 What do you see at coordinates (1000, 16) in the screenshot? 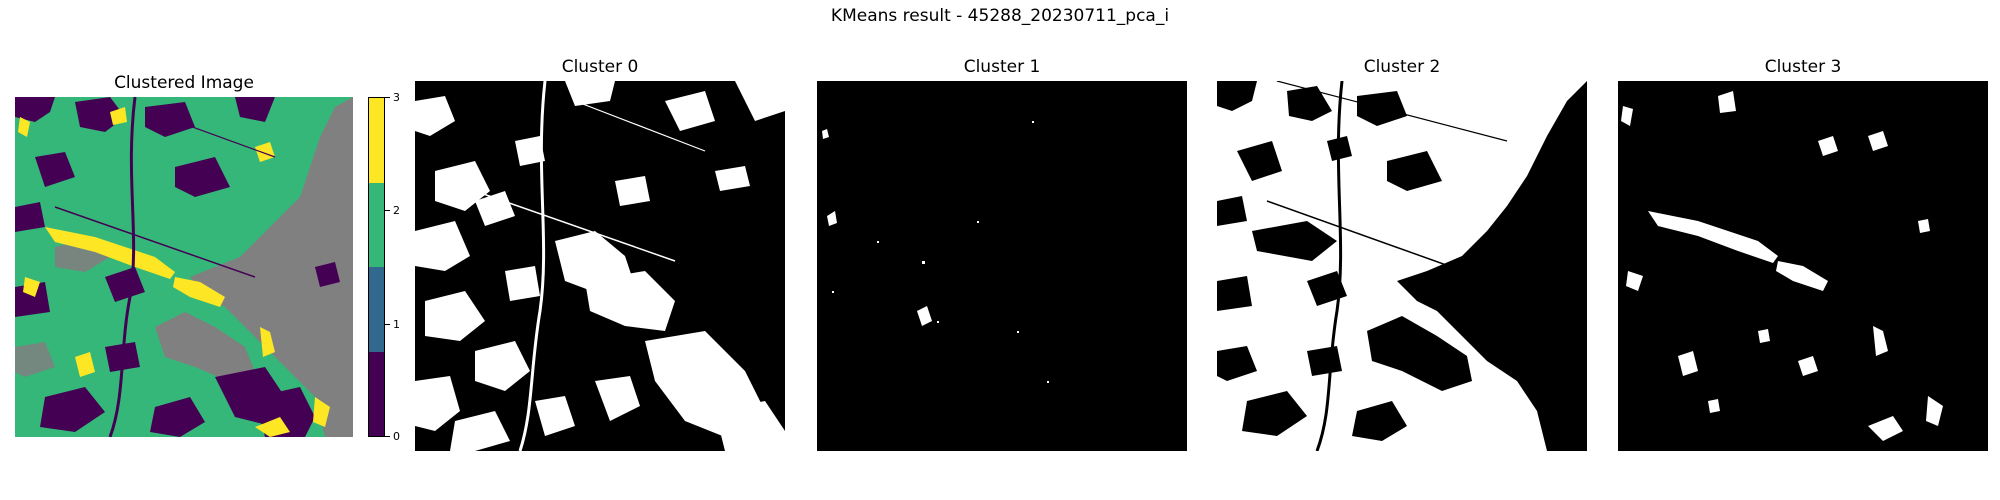
I see `figure-title: KMeans result - 45288_20230711_pca_i` at bounding box center [1000, 16].